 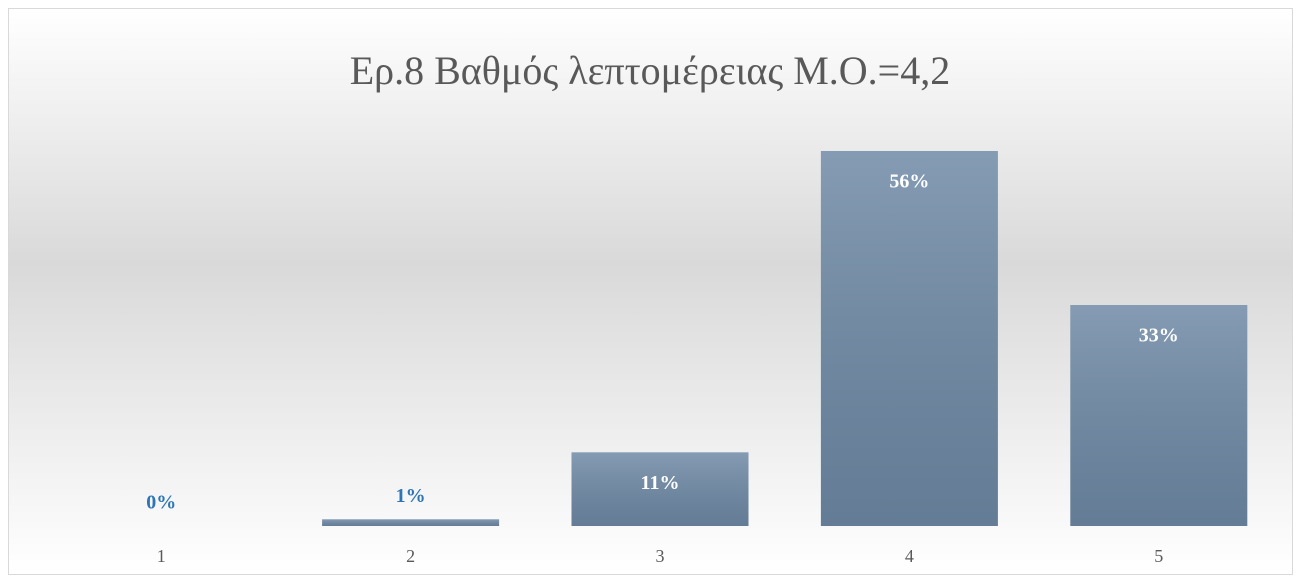 I want to click on x-tick-label: 1, so click(x=161, y=556).